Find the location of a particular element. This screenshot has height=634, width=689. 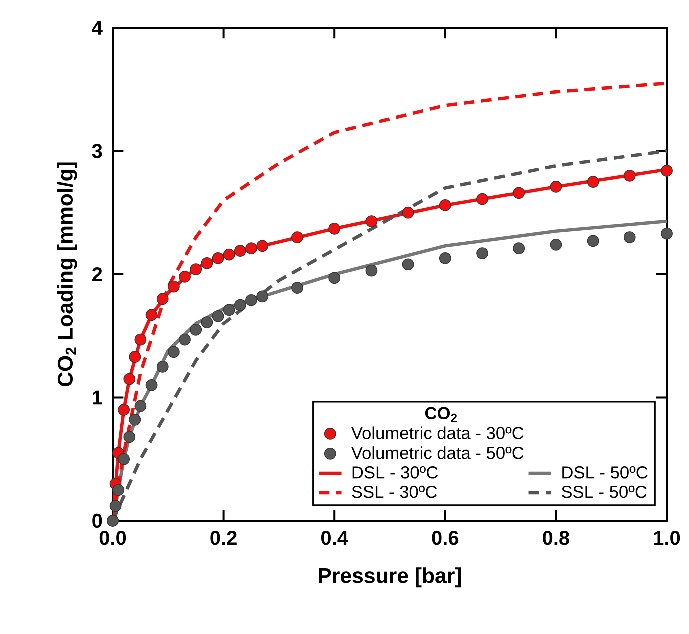

x-axis-title: Pressure [bar] is located at coordinates (390, 578).